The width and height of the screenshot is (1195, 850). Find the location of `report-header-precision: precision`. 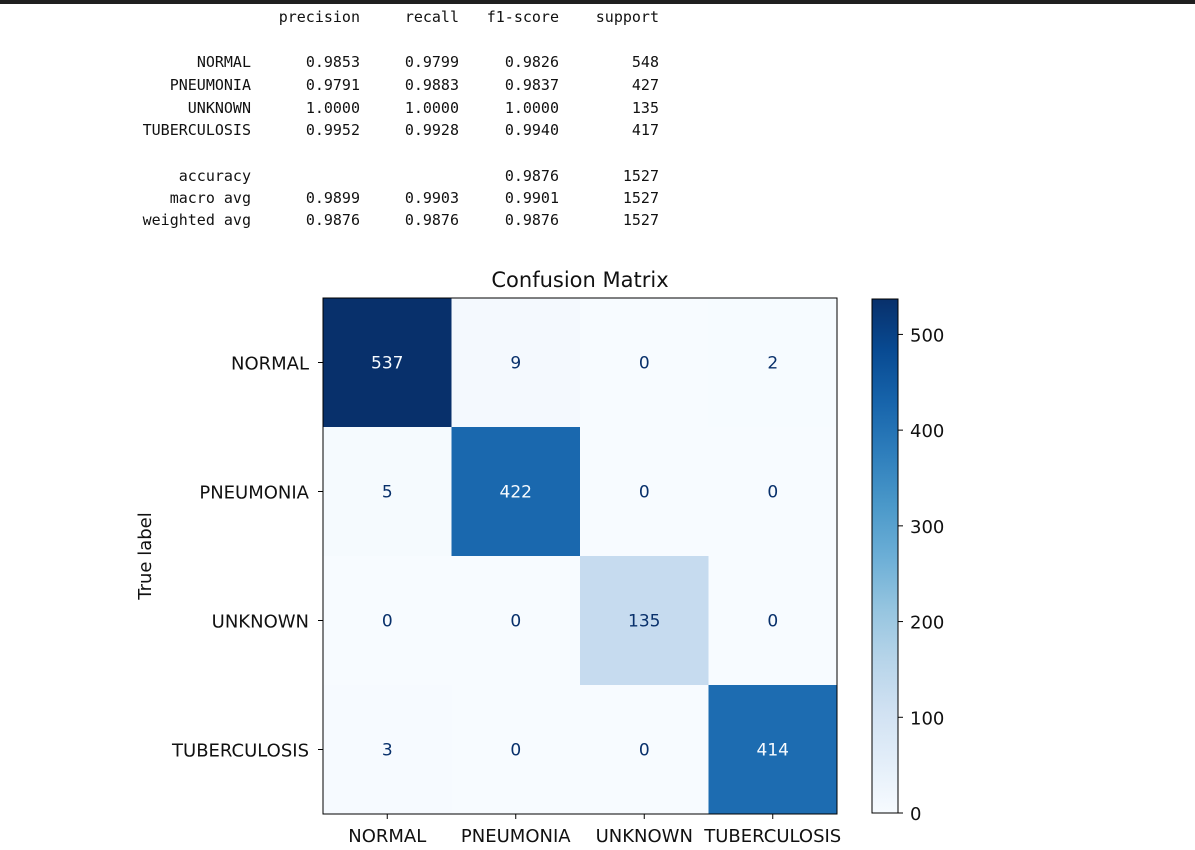

report-header-precision: precision is located at coordinates (319, 17).